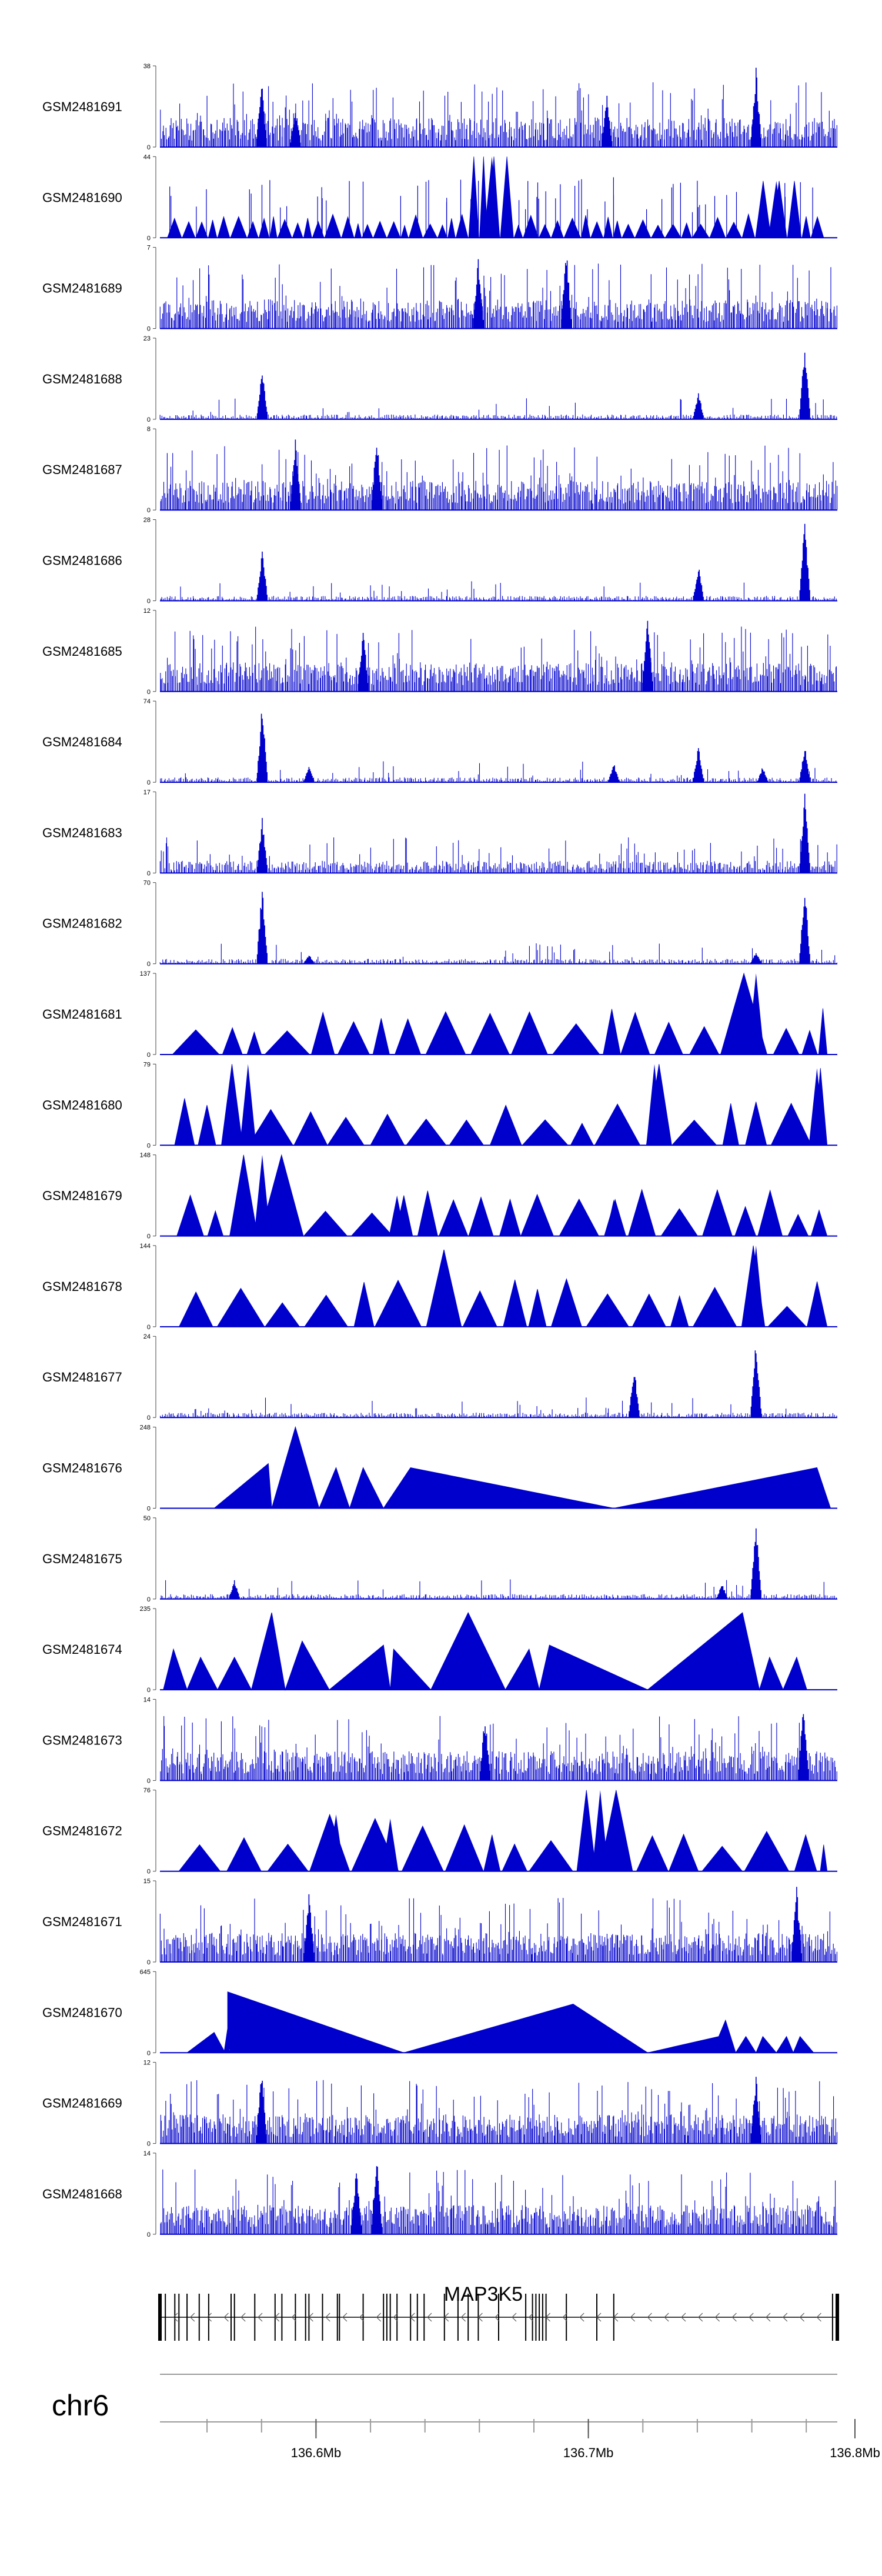  Describe the element at coordinates (439, 1468) in the screenshot. I see `track-GSM2481676: GSM2481676 248 0` at that location.